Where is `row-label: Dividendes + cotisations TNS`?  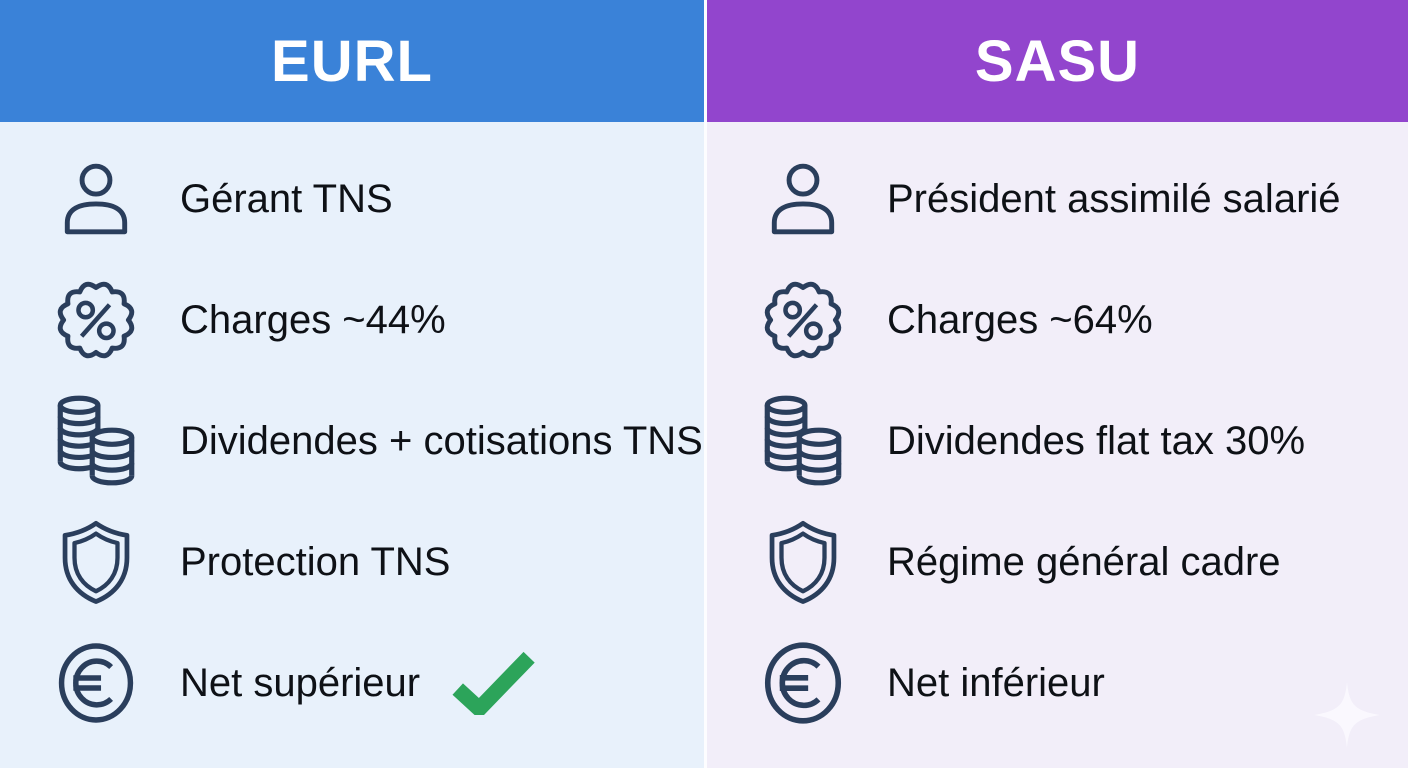
row-label: Dividendes + cotisations TNS is located at coordinates (441, 440).